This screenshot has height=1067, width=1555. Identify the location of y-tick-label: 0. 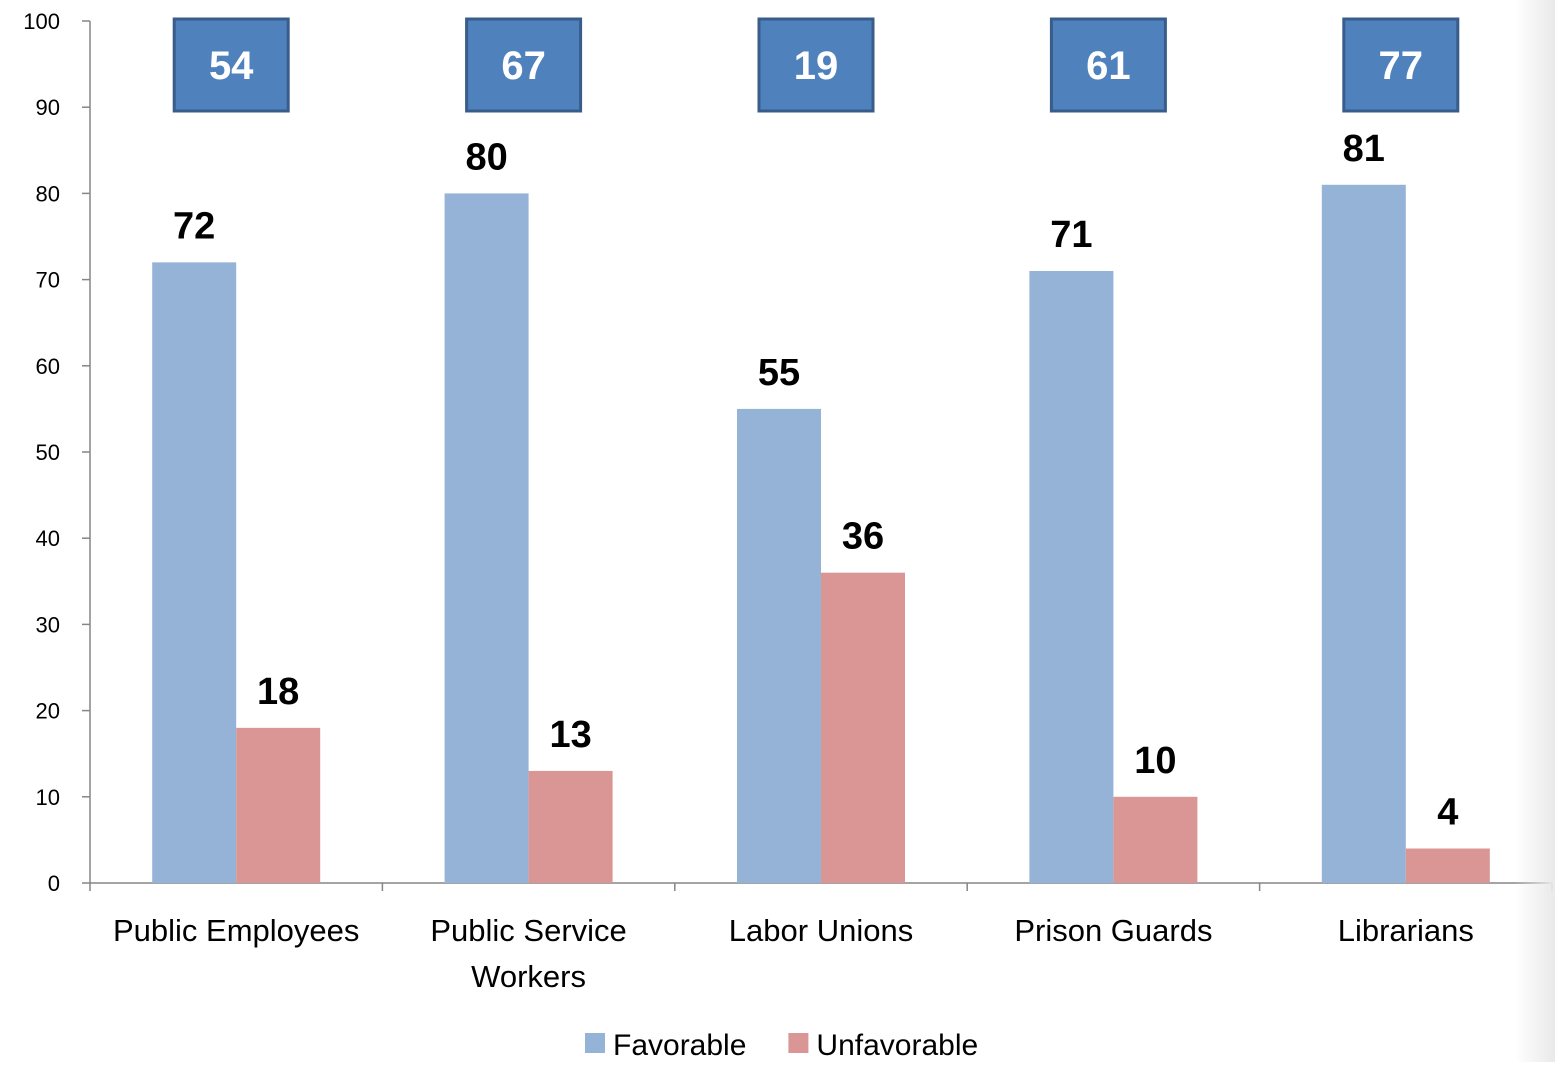
(54, 883).